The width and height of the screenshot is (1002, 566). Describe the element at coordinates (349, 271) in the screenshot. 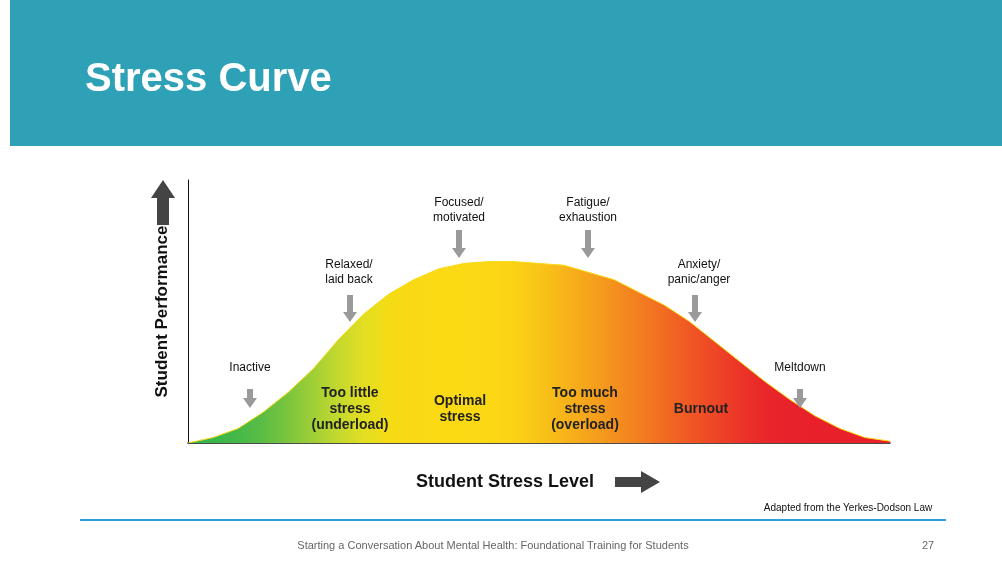

I see `annotation: Relaxed/ laid back` at that location.